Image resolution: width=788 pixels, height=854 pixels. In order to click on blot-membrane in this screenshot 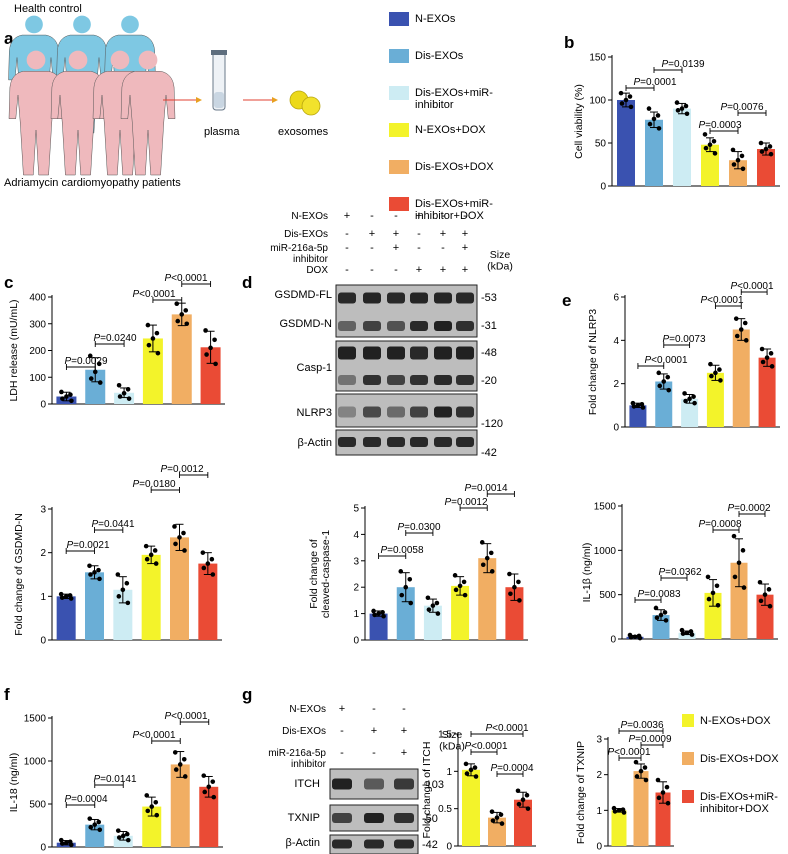, I will do `click(406, 410)`.